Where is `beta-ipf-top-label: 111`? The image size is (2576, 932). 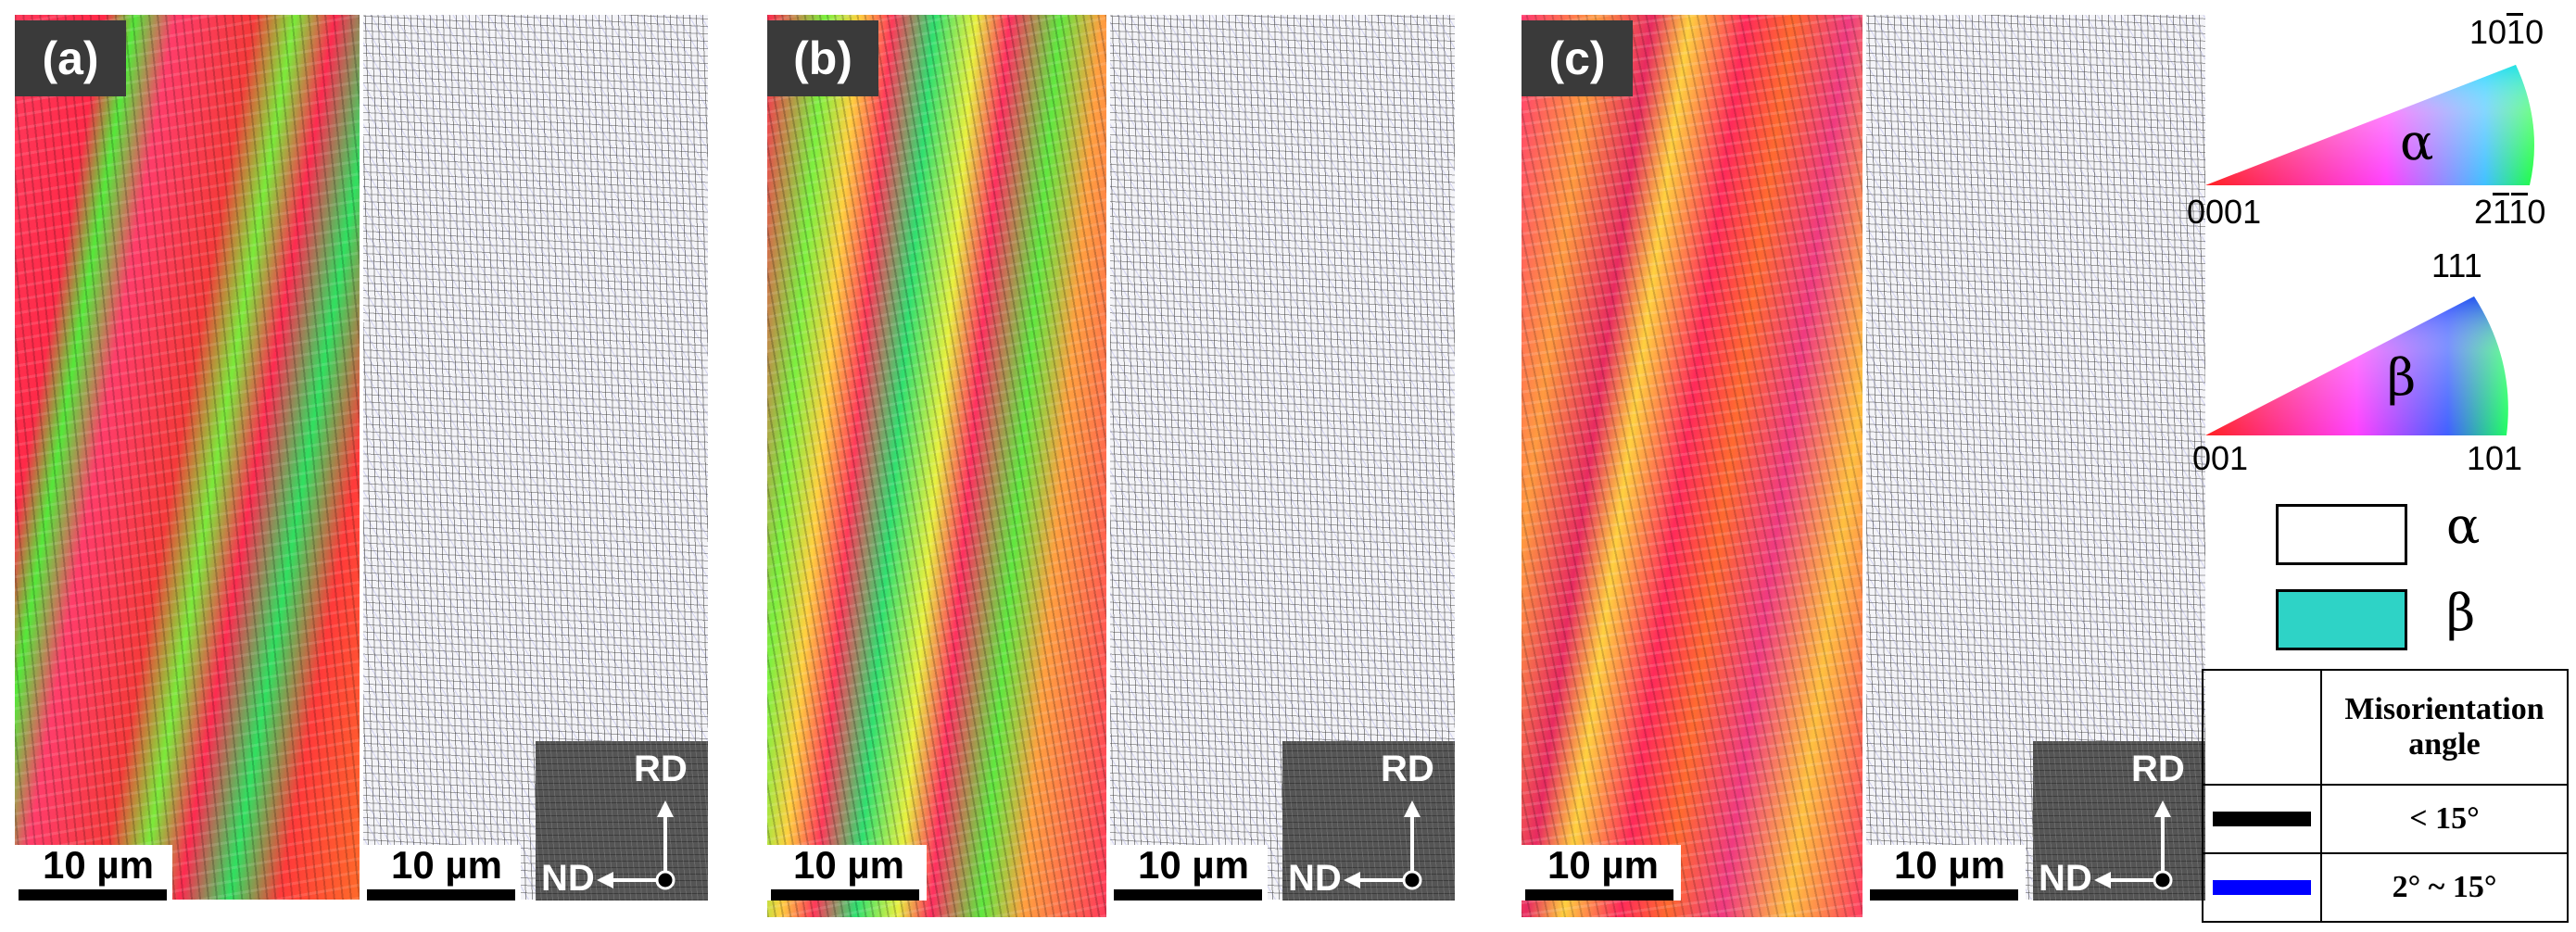
beta-ipf-top-label: 111 is located at coordinates (2457, 265).